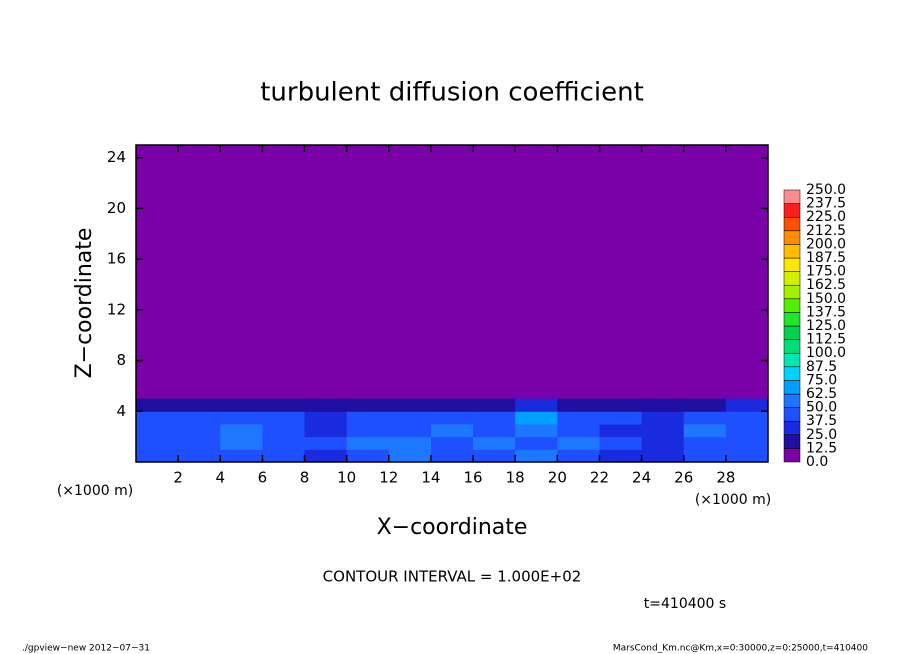  Describe the element at coordinates (826, 244) in the screenshot. I see `colorbar-label: 200.0` at that location.